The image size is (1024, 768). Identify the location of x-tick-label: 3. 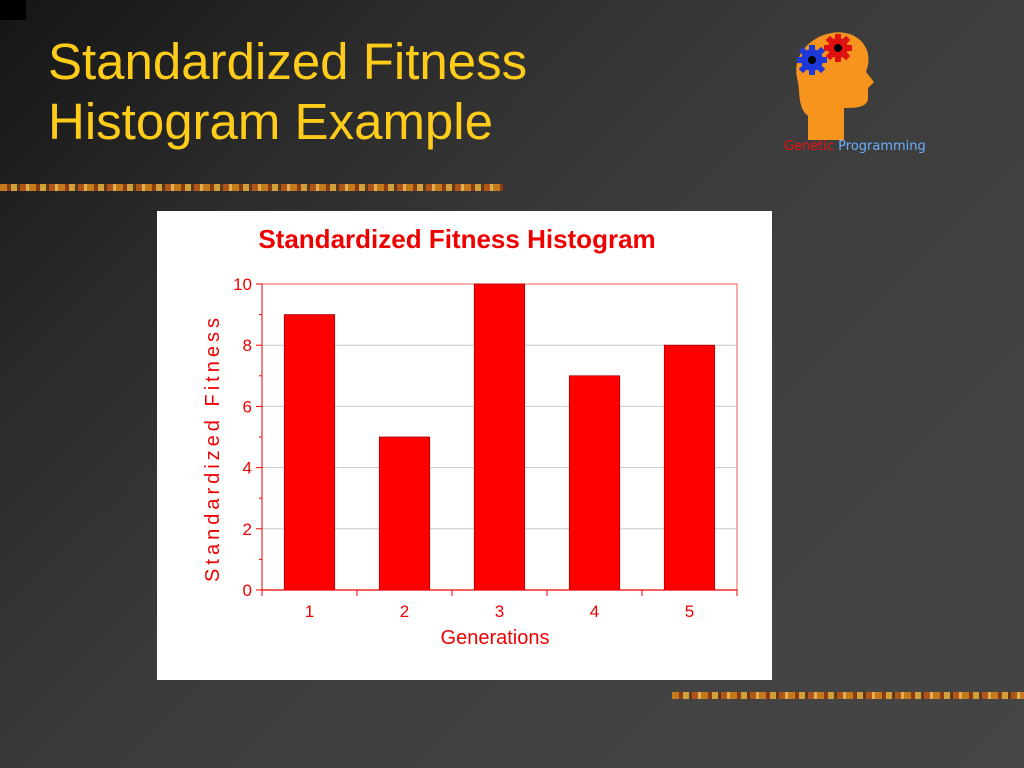
(499, 611).